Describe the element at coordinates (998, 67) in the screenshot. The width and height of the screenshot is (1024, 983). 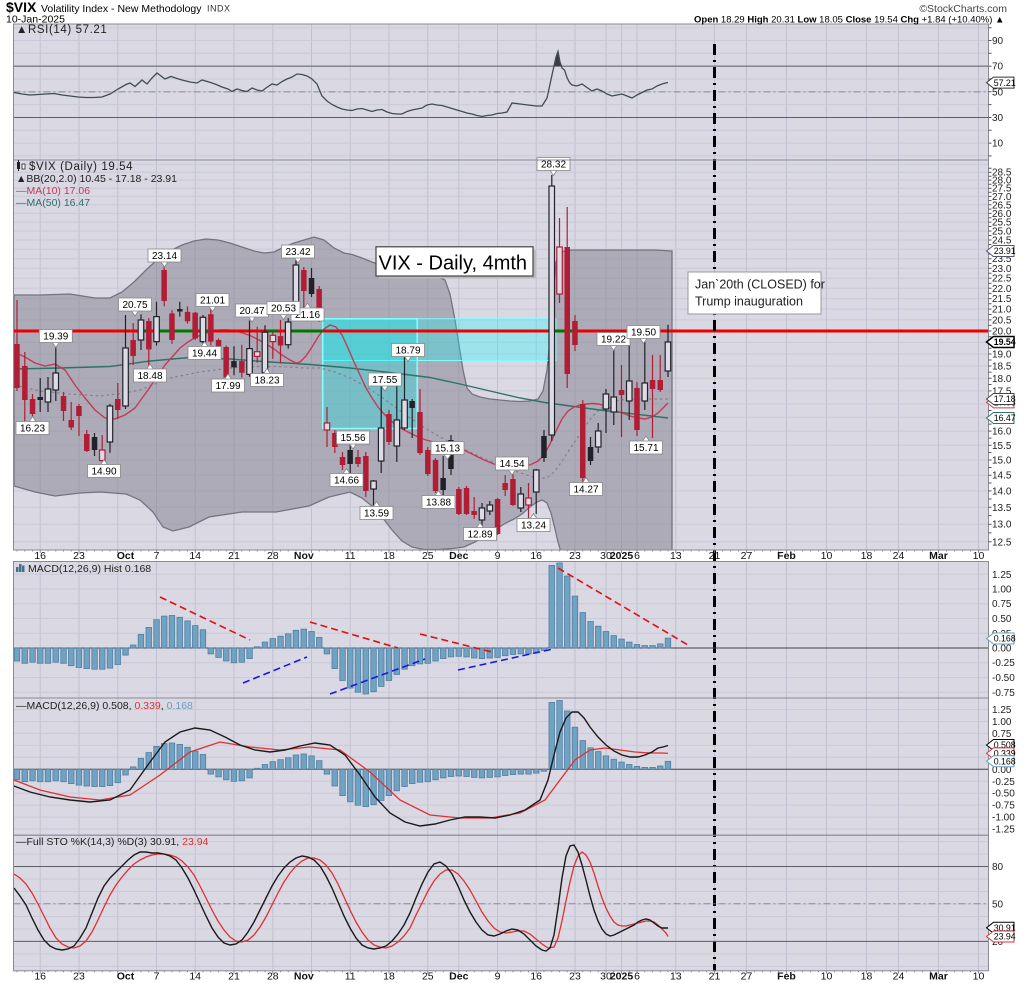
I see `svg-text: 70` at that location.